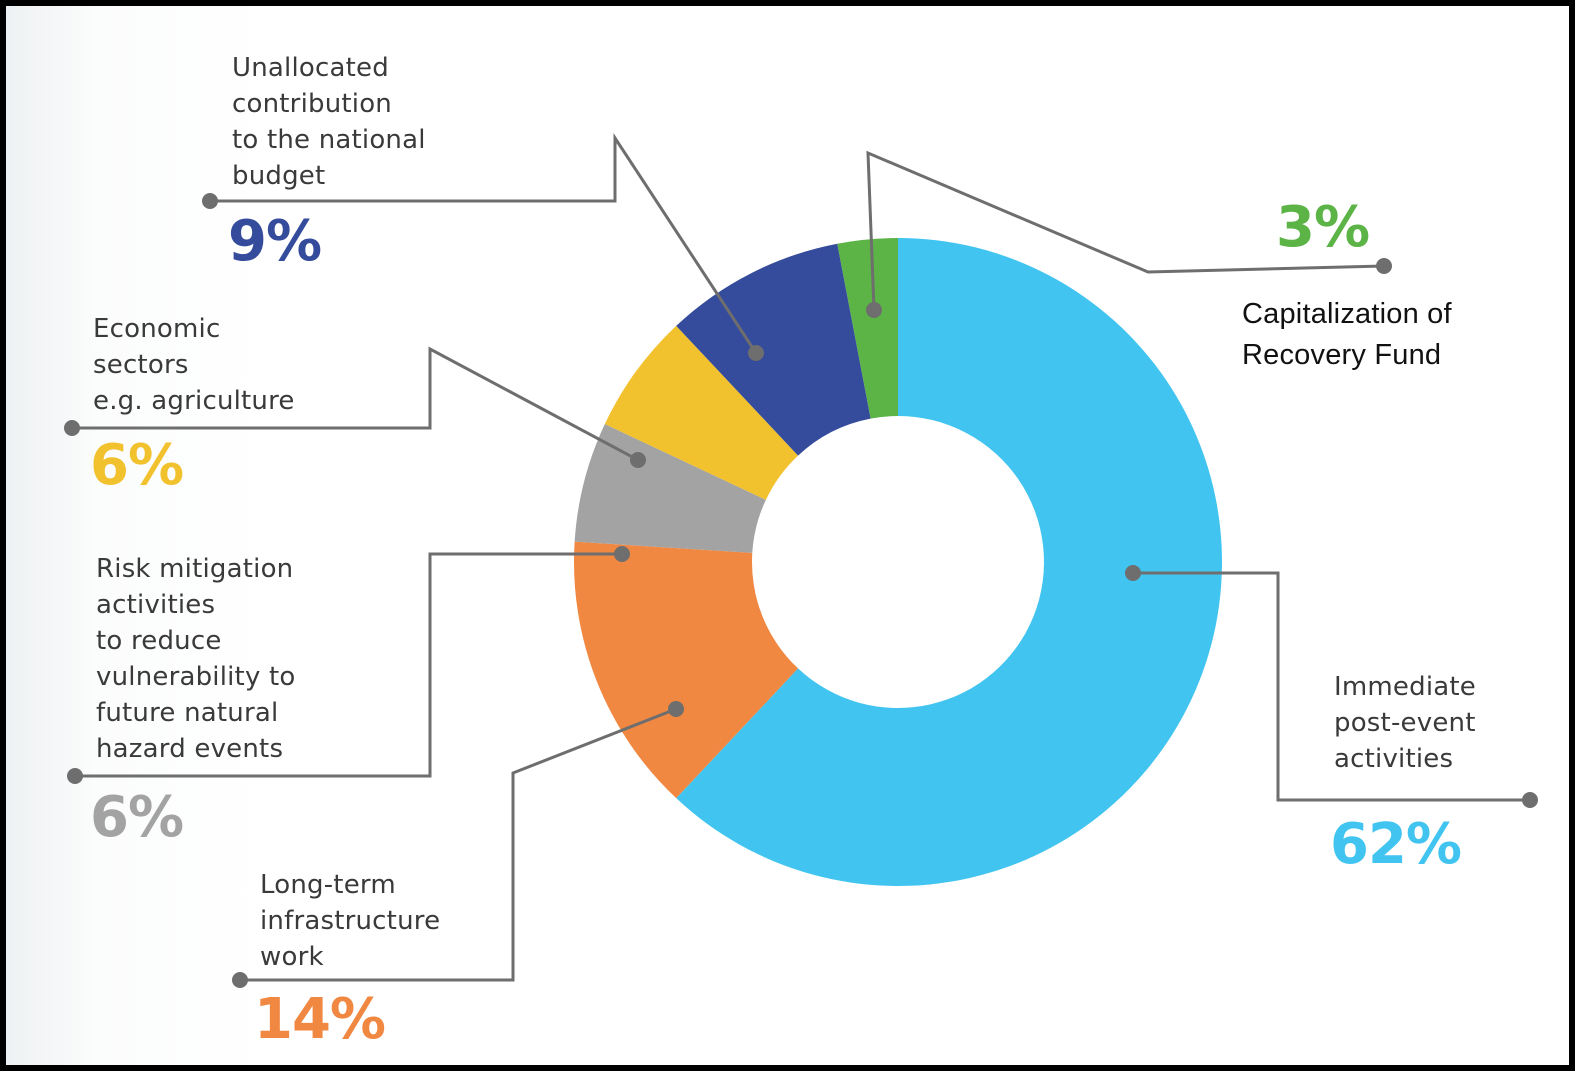  I want to click on slice-capitalization, so click(867, 328).